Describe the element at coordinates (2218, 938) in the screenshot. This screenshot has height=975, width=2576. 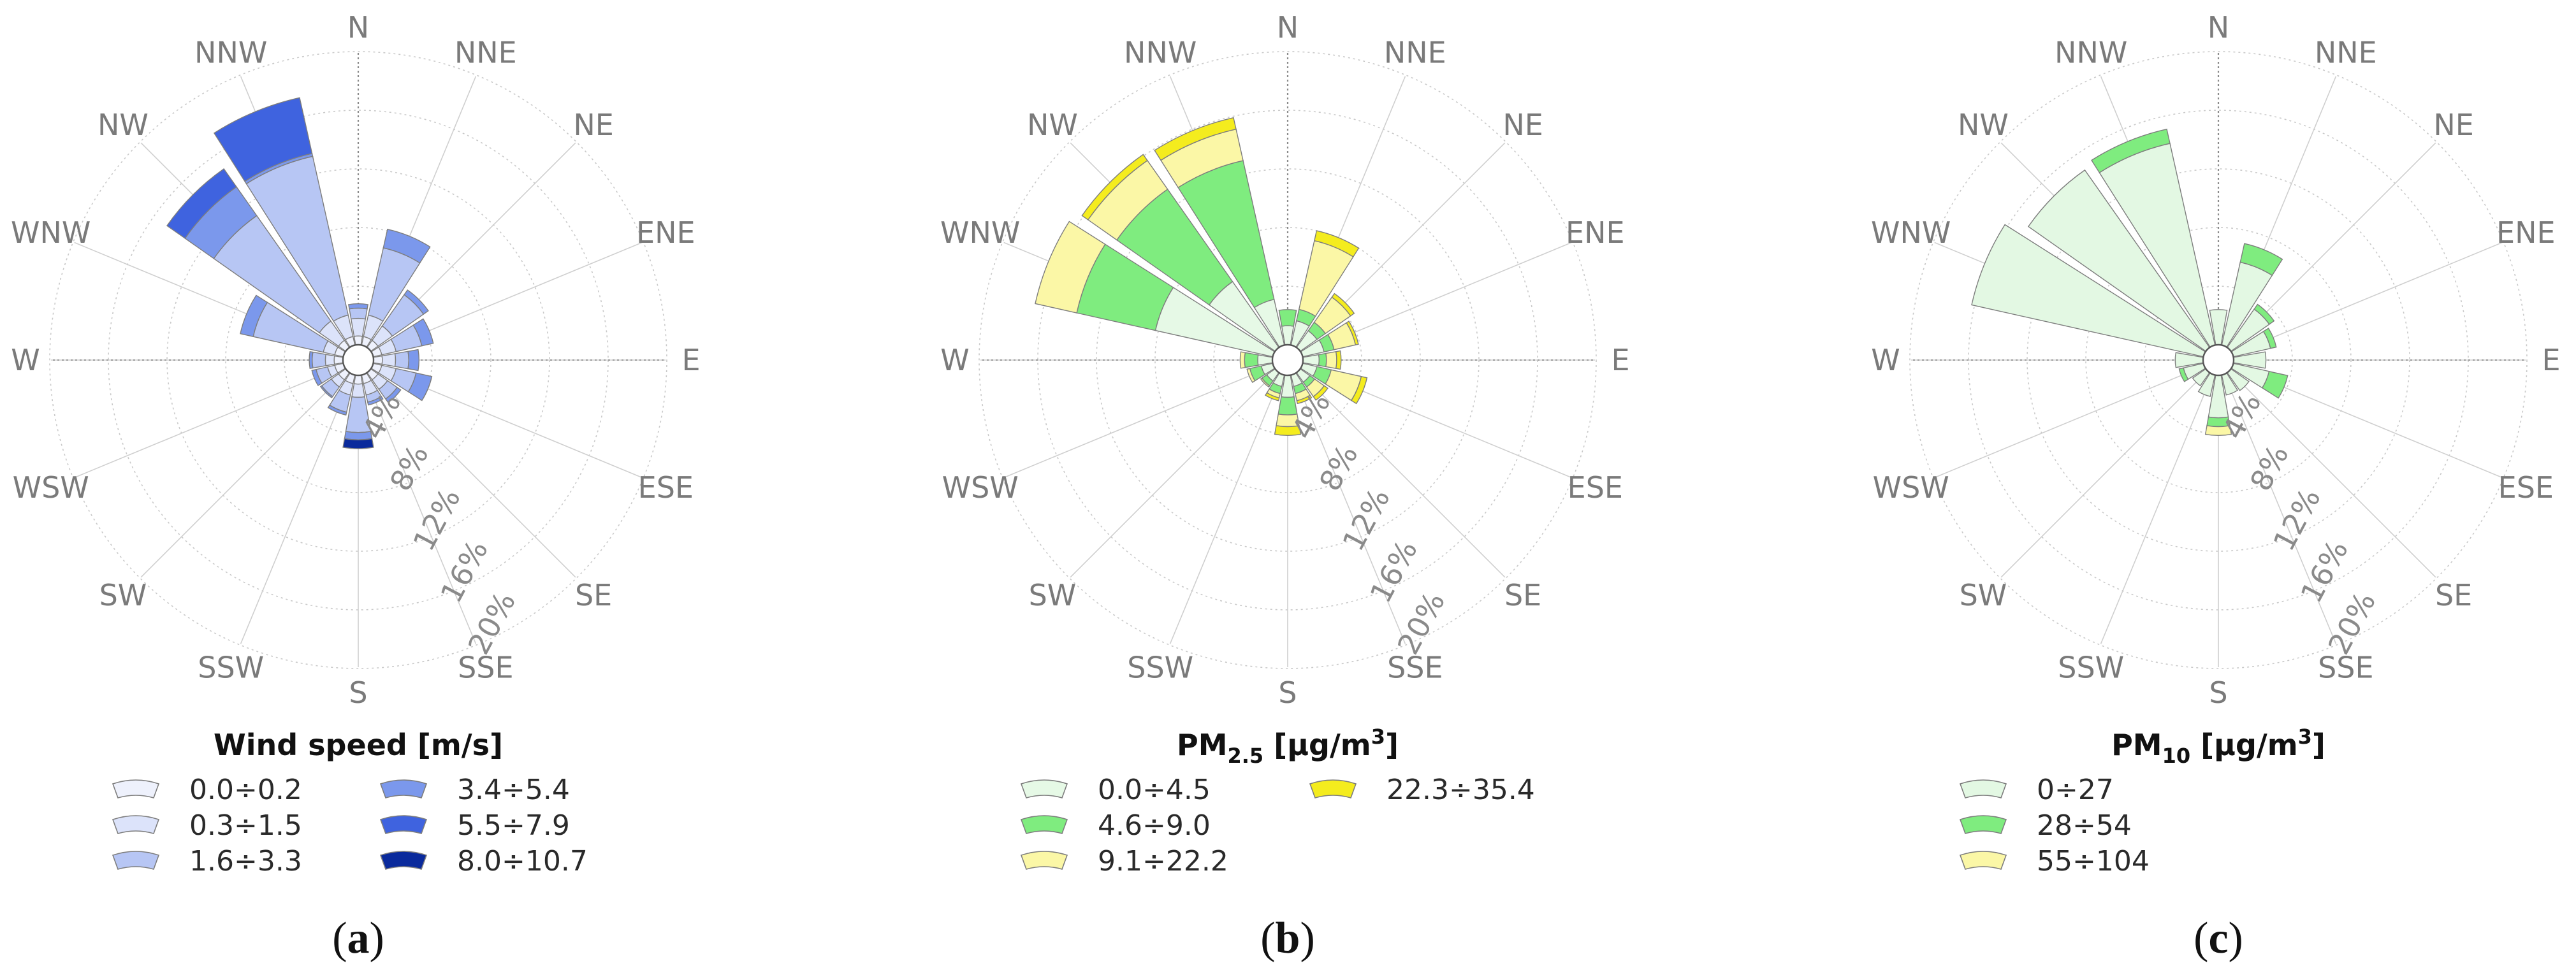
I see `caption-letter: c` at that location.